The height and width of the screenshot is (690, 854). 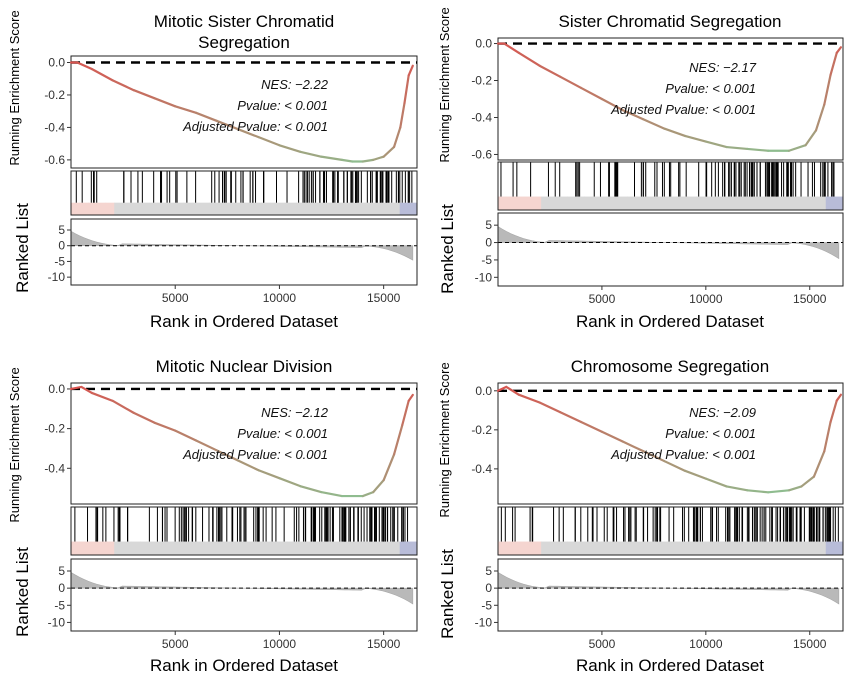 What do you see at coordinates (670, 99) in the screenshot?
I see `es-frame` at bounding box center [670, 99].